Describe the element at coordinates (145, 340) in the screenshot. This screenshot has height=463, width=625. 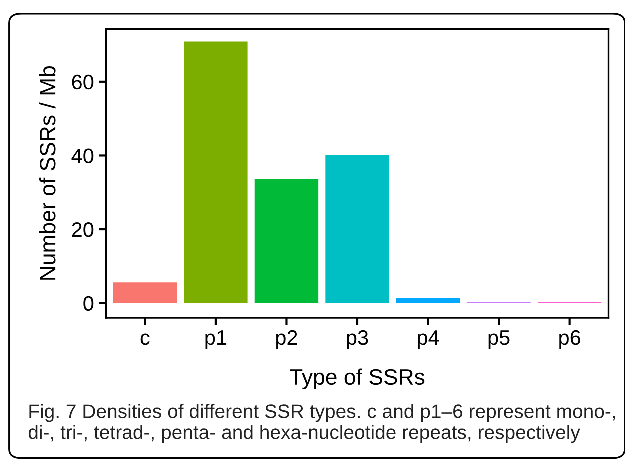
I see `x-tick-label: c` at that location.